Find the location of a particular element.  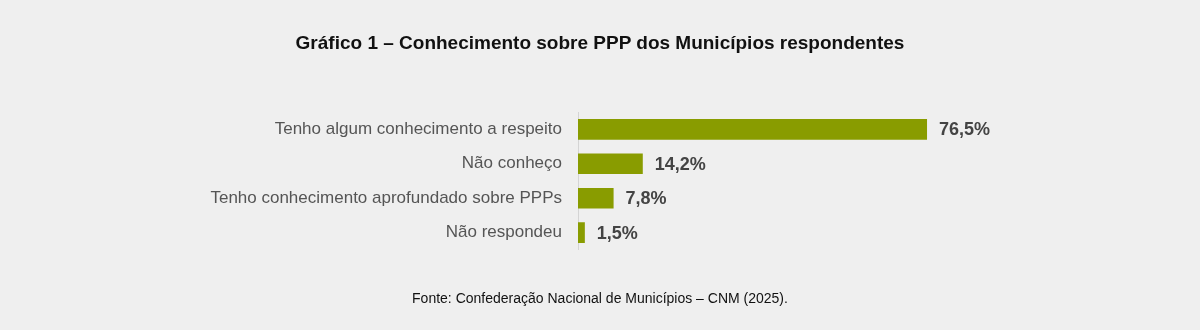

data-label: 76,5% is located at coordinates (965, 129).